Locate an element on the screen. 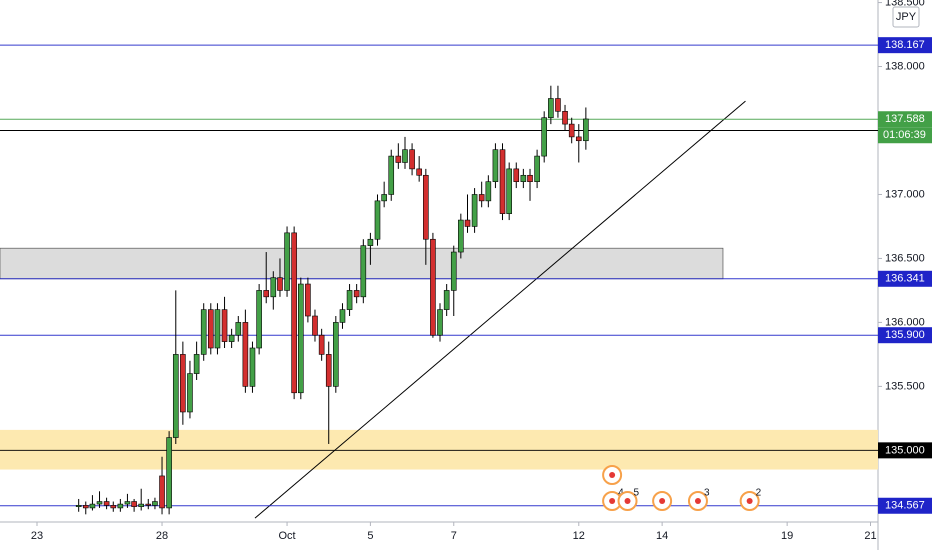 Image resolution: width=932 pixels, height=555 pixels. y-tick-label: 135.500 is located at coordinates (905, 386).